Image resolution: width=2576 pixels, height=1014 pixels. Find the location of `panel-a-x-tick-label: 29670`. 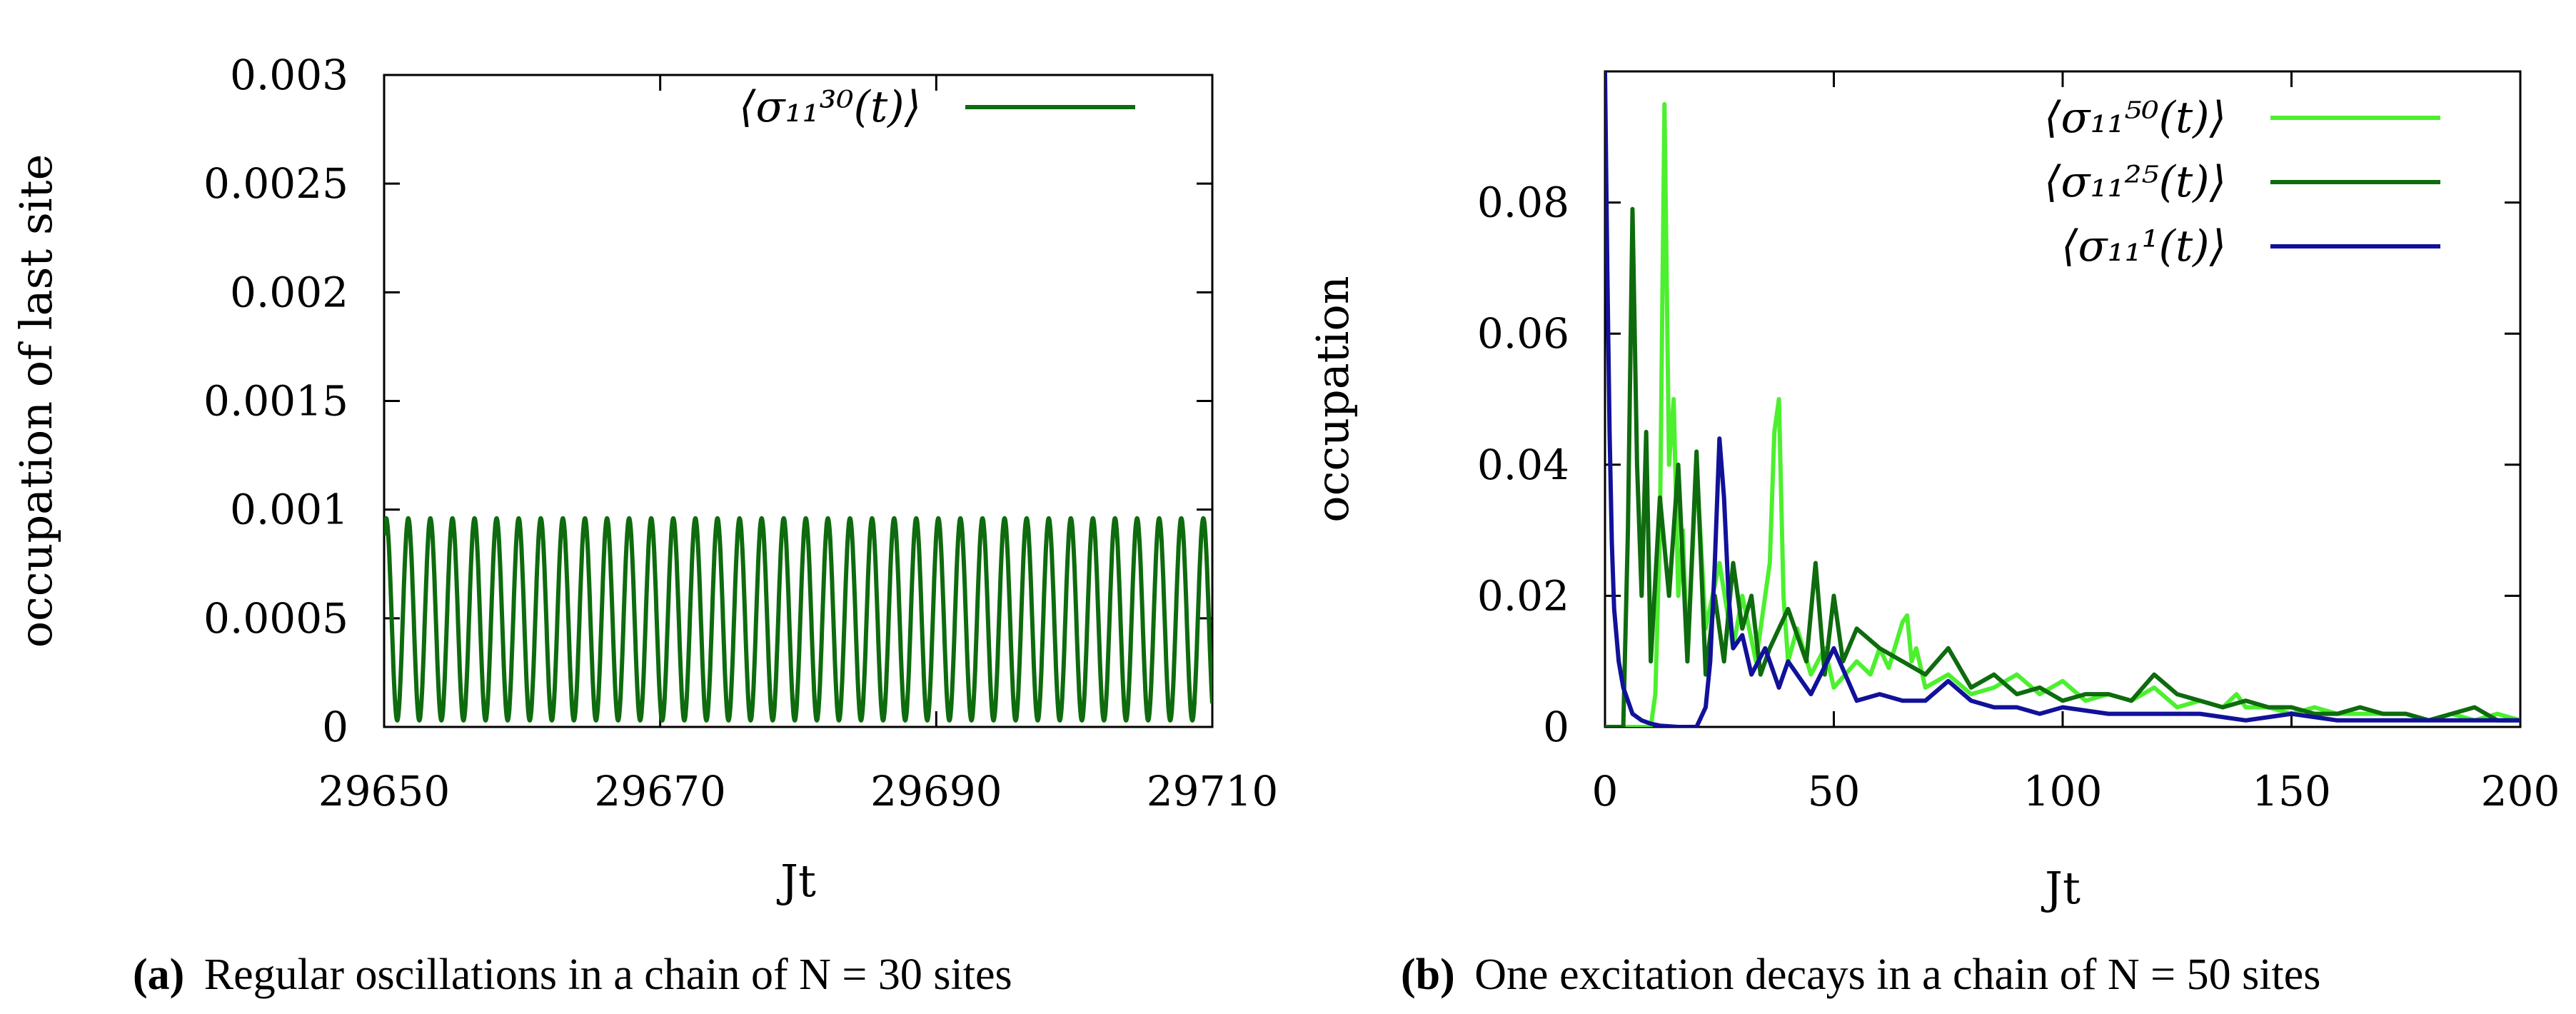

panel-a-x-tick-label: 29670 is located at coordinates (660, 791).